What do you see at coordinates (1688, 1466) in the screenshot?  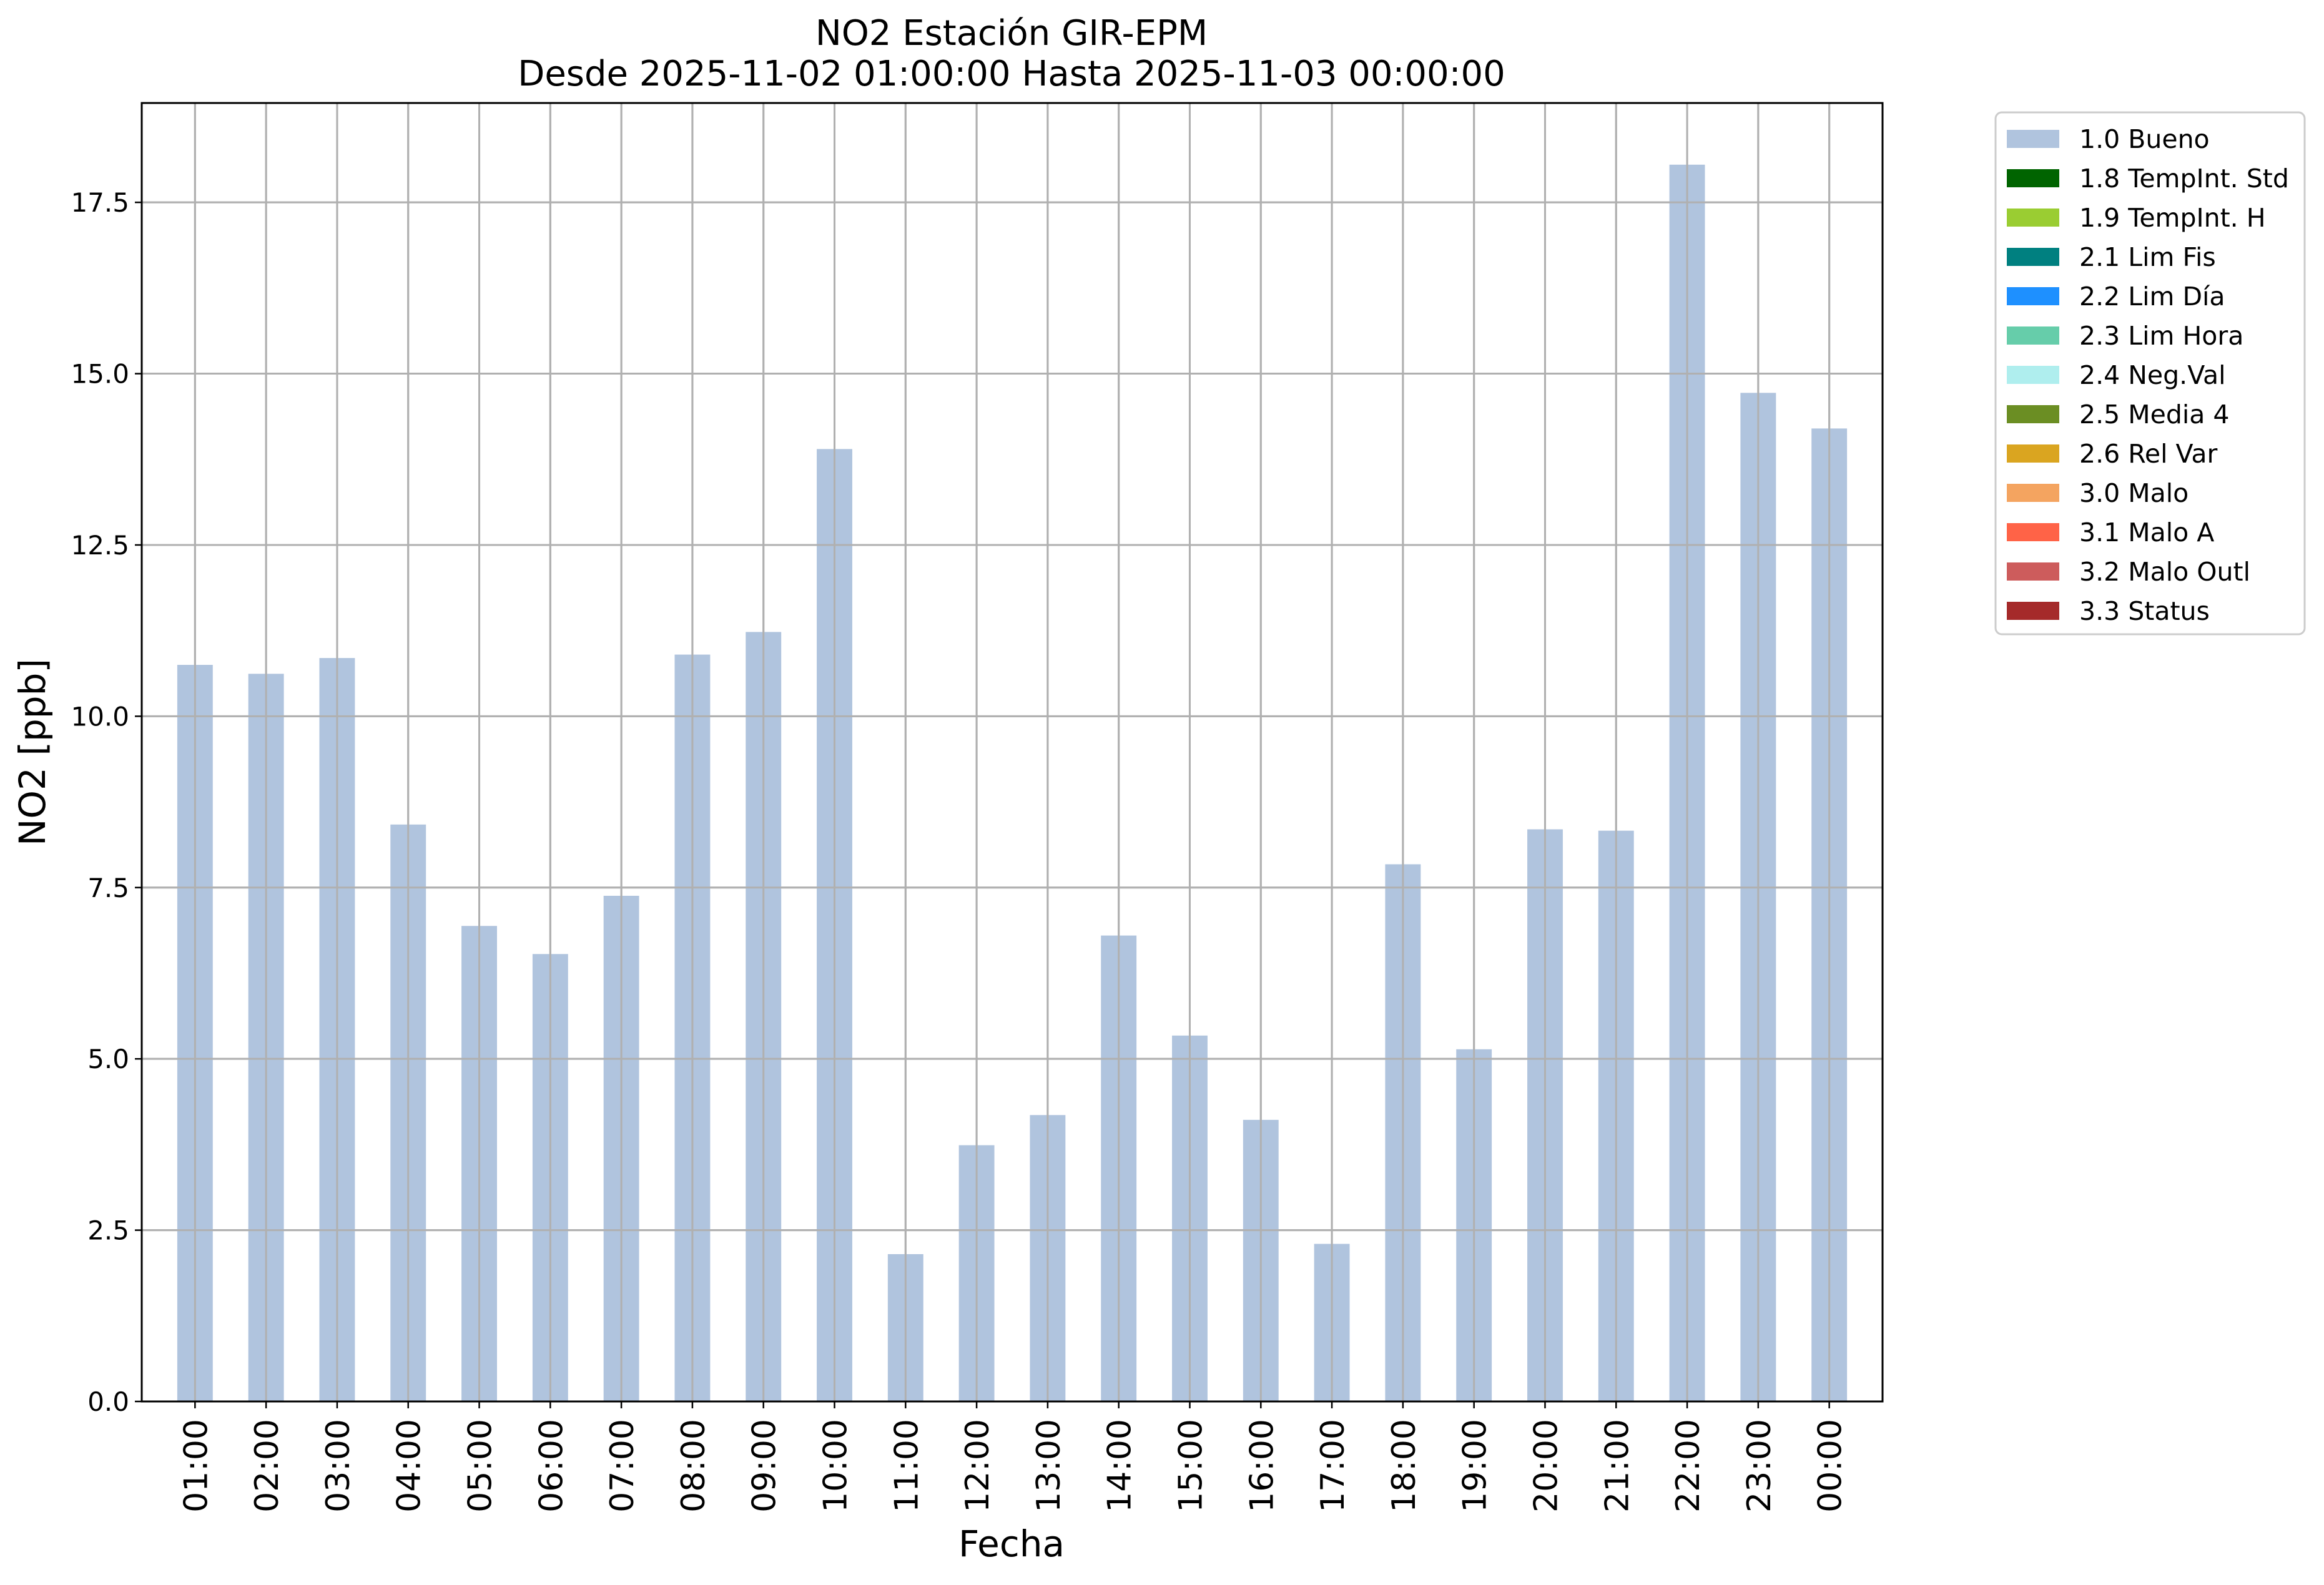 I see `x-tick-label: 22:00` at bounding box center [1688, 1466].